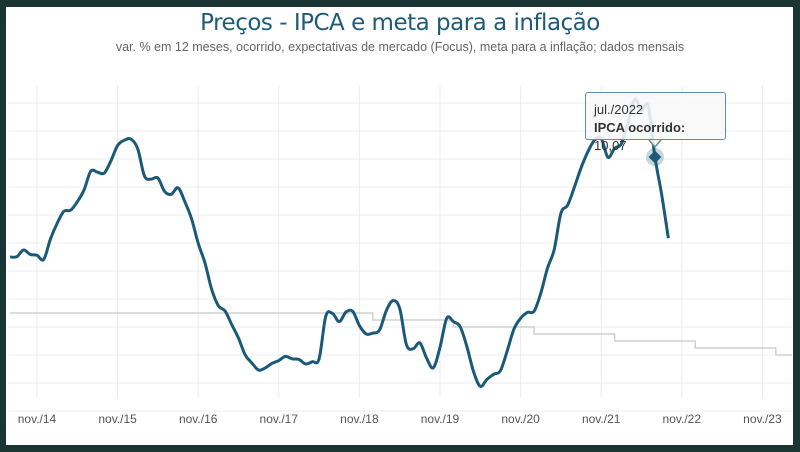 This screenshot has height=452, width=800. Describe the element at coordinates (682, 419) in the screenshot. I see `x-tick-label: nov./22` at that location.